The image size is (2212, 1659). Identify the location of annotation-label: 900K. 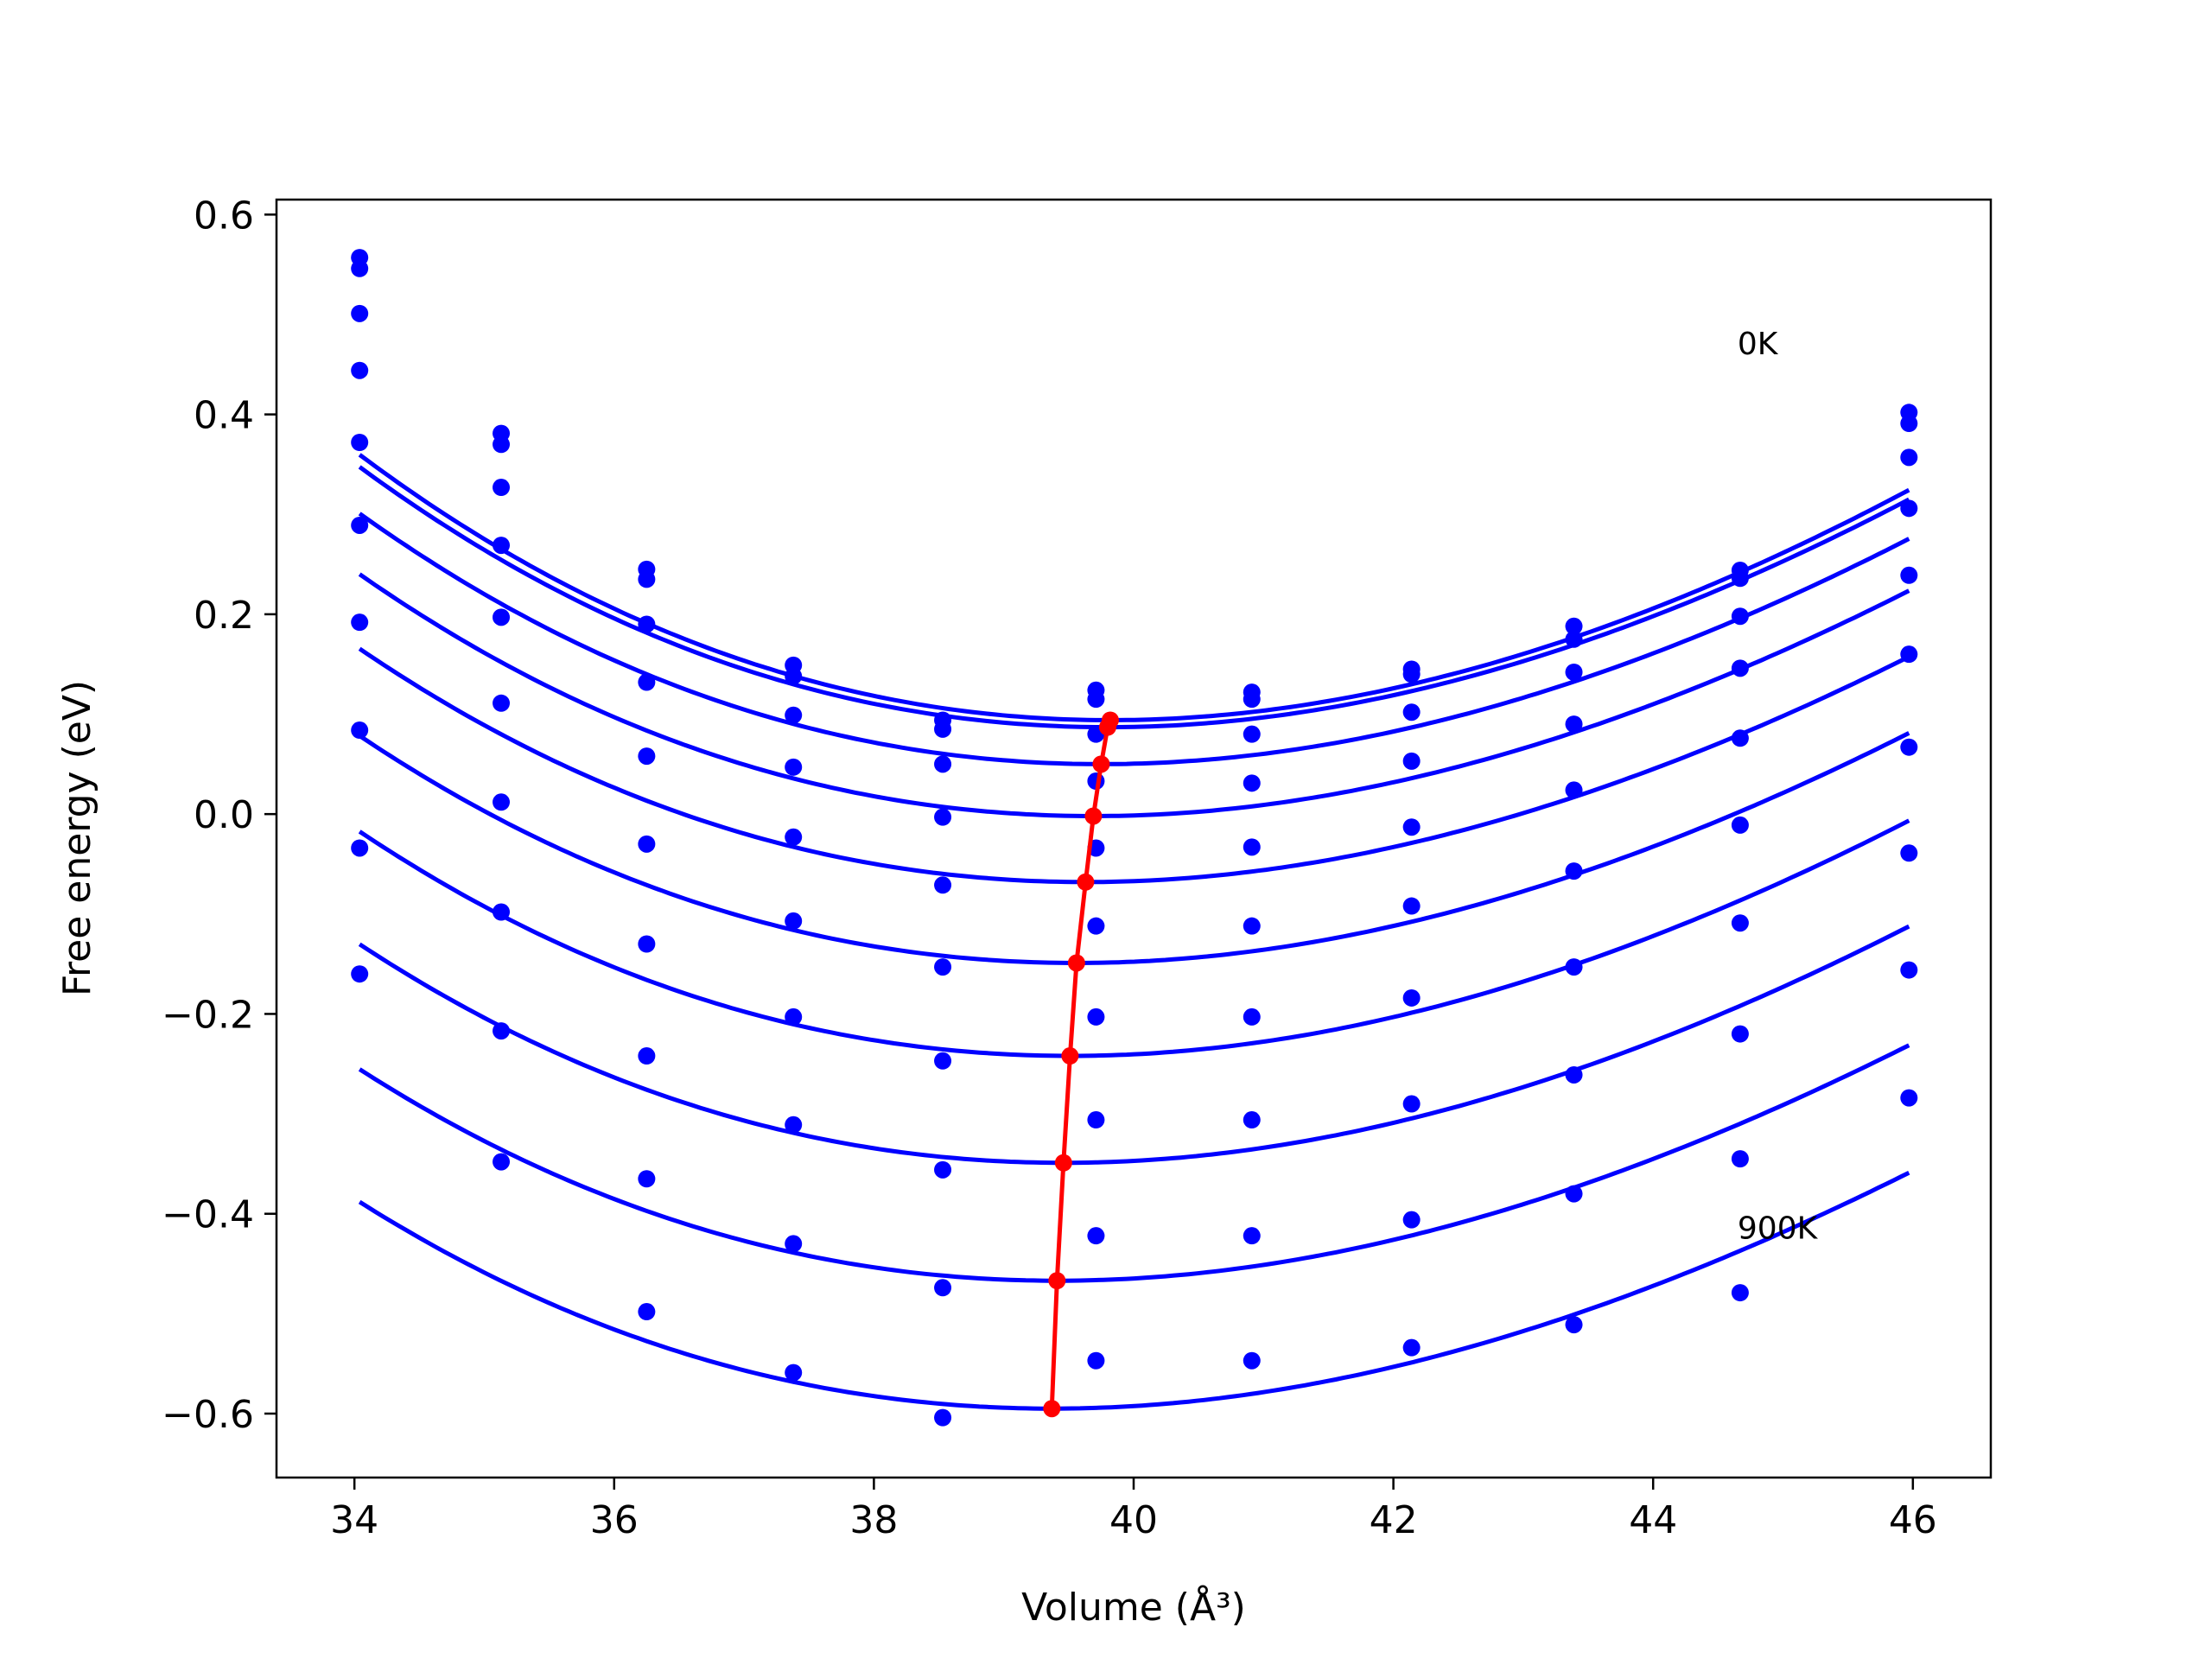
(1778, 1229).